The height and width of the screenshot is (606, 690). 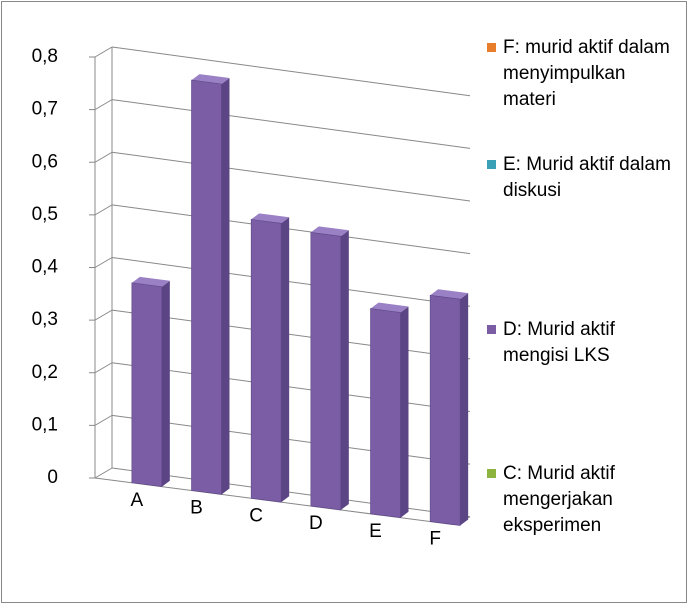 I want to click on y-tick-label: 0,5, so click(x=45, y=214).